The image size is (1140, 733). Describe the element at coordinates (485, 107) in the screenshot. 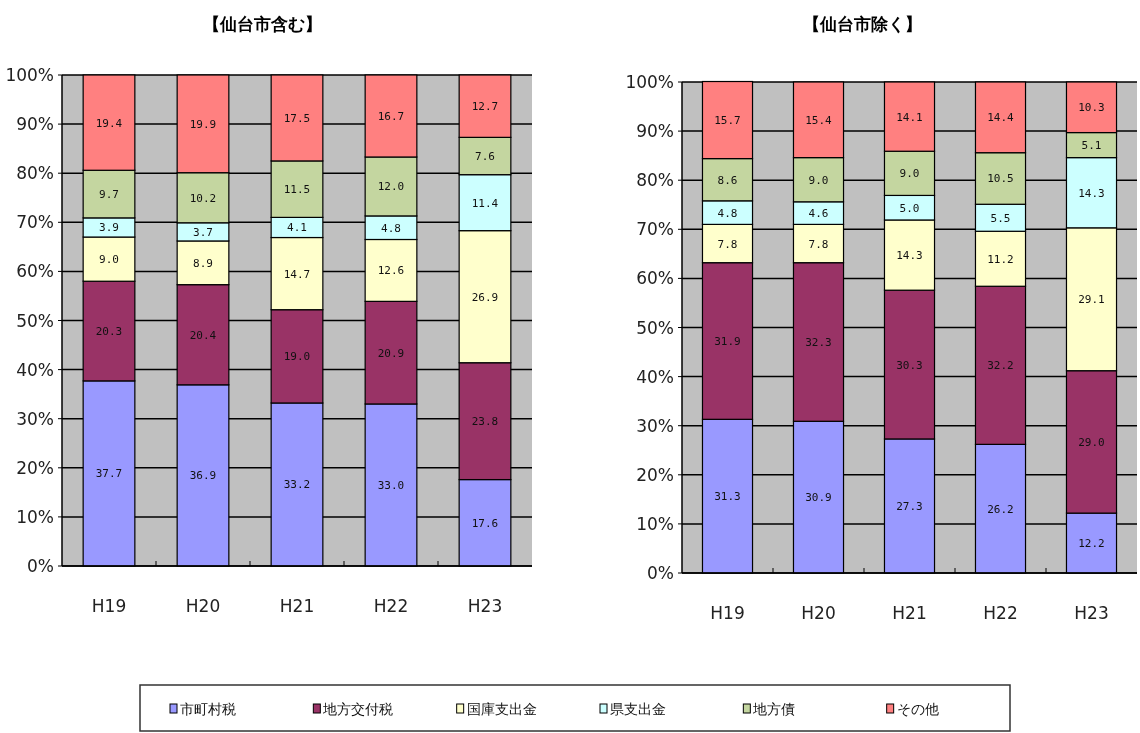

I see `data-label: 12.7` at that location.